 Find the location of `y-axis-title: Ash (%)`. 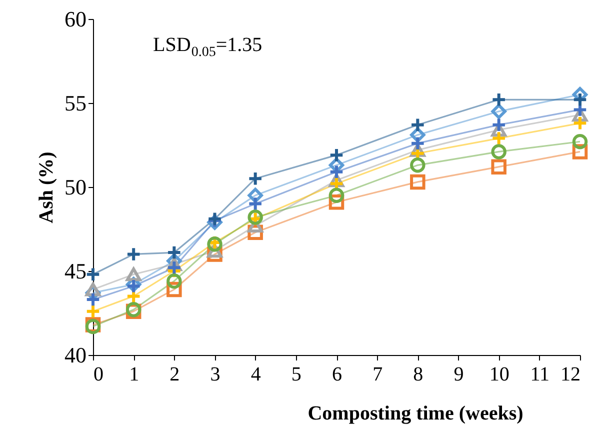

y-axis-title: Ash (%) is located at coordinates (47, 188).